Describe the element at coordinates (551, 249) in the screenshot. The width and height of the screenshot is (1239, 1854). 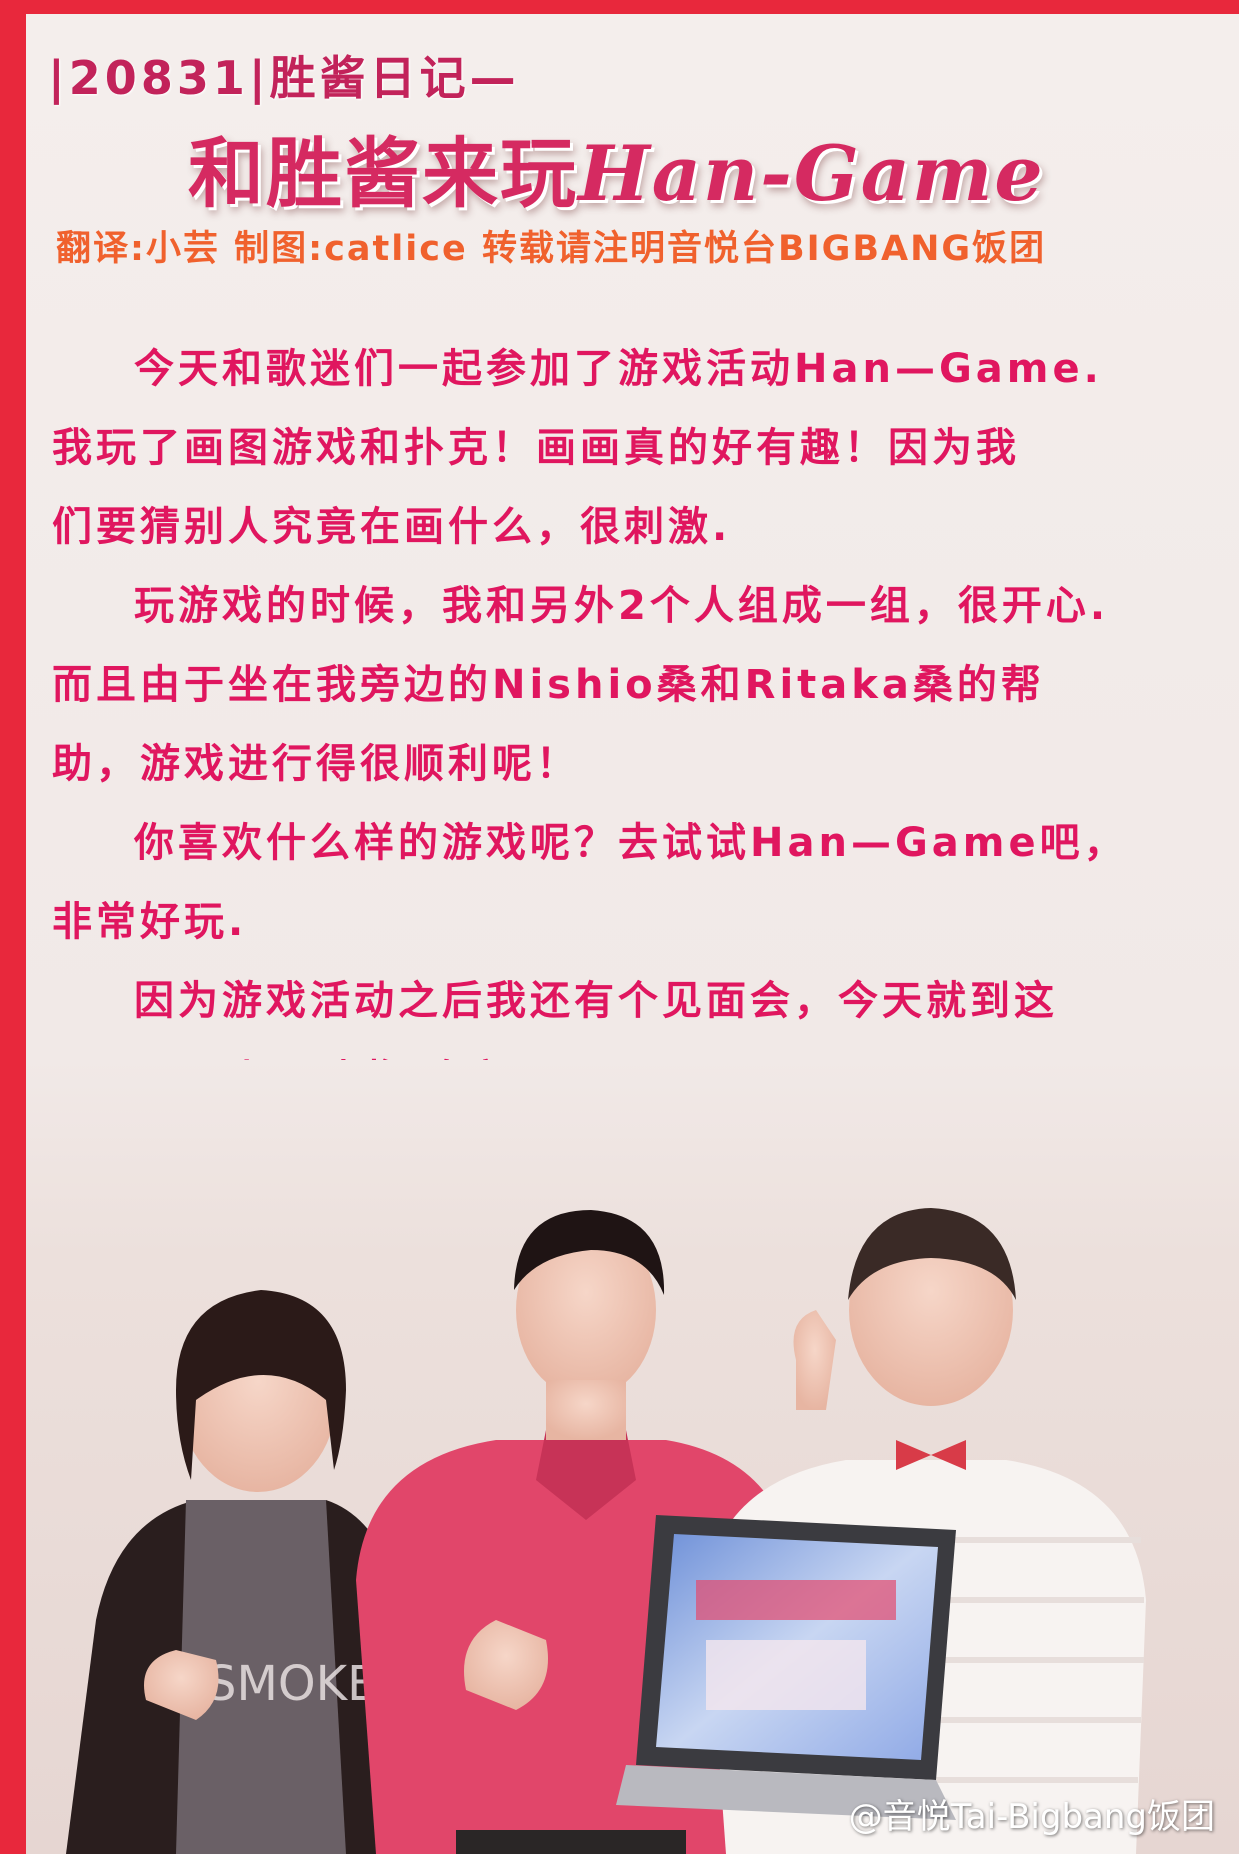
I see `credits-line: 翻译:小芸 制图:catlice 转载请注明音悦台BIGBANG饭团` at that location.